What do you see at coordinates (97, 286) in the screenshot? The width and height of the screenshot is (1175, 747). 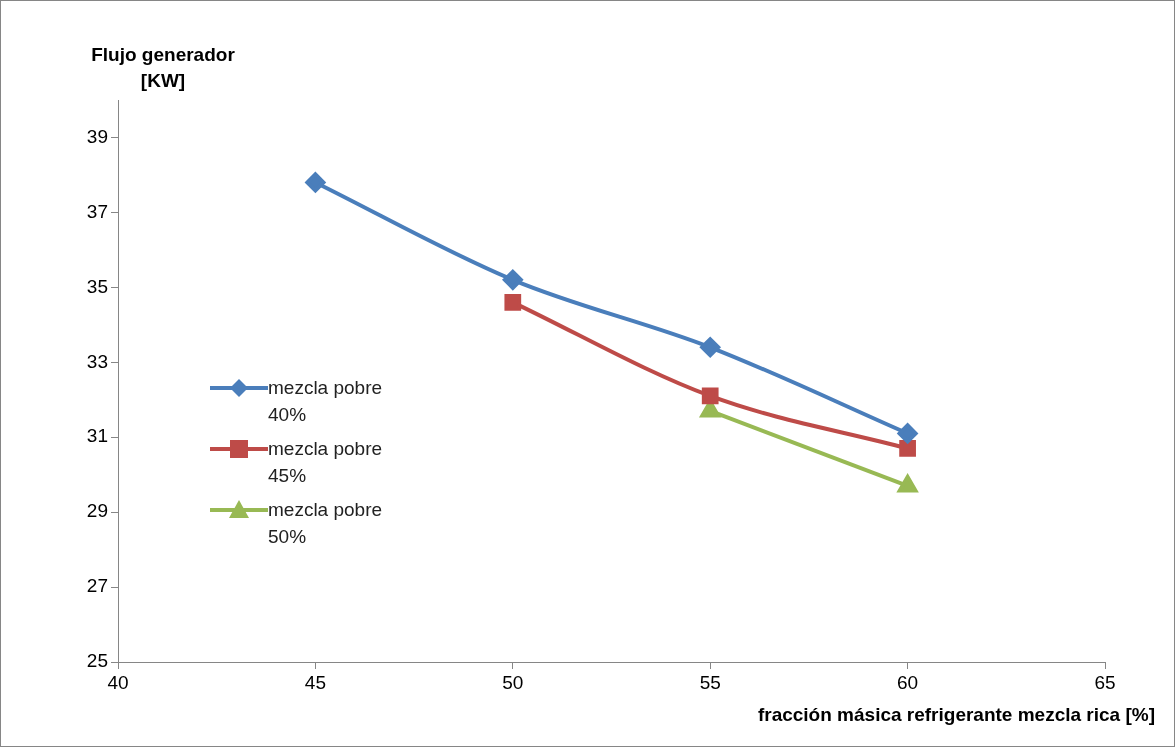 I see `y-tick-label: 35` at bounding box center [97, 286].